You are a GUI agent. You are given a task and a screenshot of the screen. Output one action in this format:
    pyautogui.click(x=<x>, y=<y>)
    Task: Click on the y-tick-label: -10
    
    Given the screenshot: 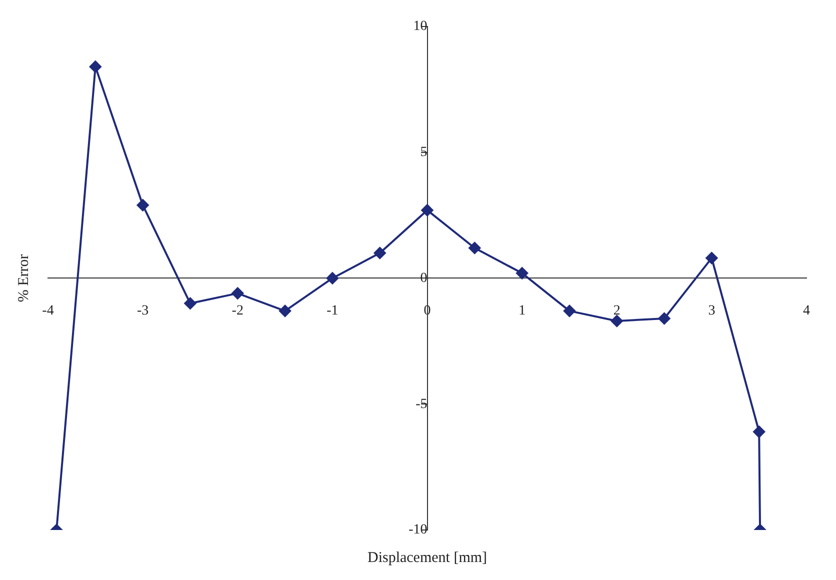 What is the action you would take?
    pyautogui.click(x=418, y=530)
    